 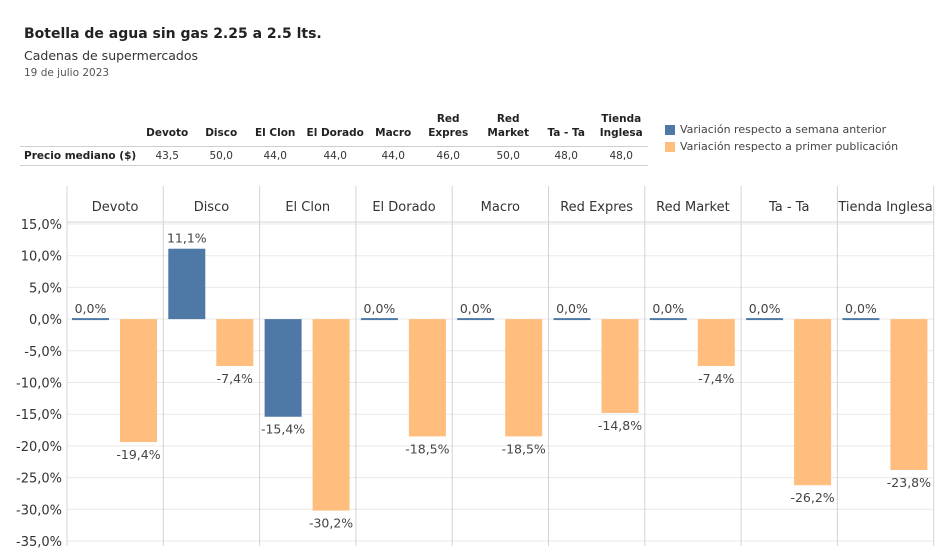 I want to click on panel-header-label: Macro, so click(x=500, y=207).